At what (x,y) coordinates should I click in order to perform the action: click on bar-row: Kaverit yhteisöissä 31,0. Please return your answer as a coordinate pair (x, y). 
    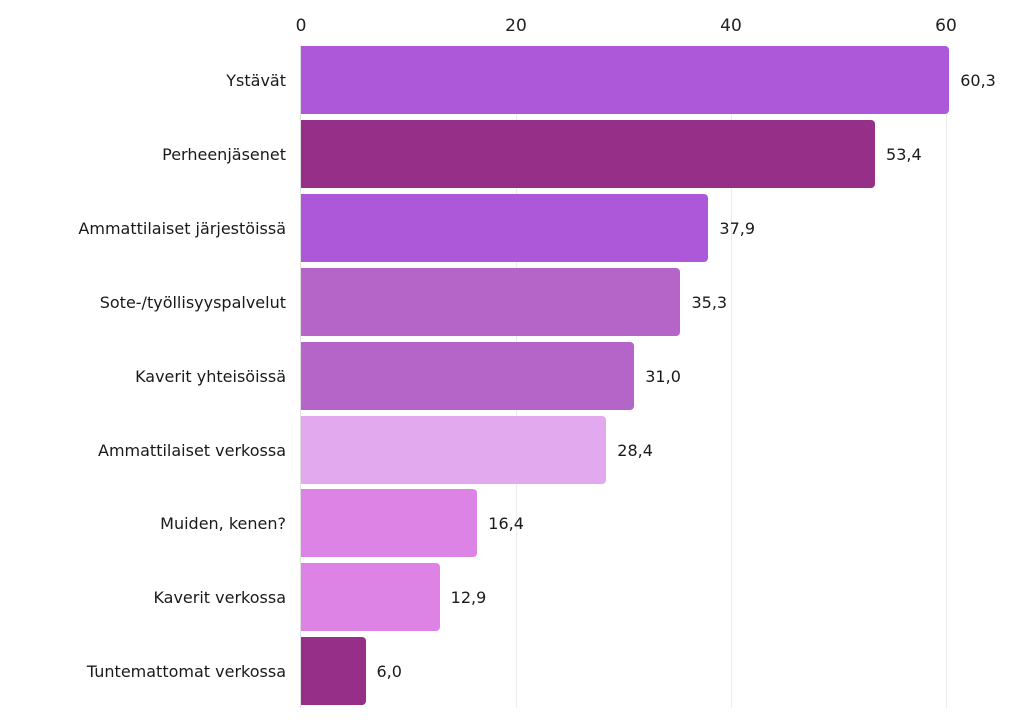
    Looking at the image, I should click on (512, 376).